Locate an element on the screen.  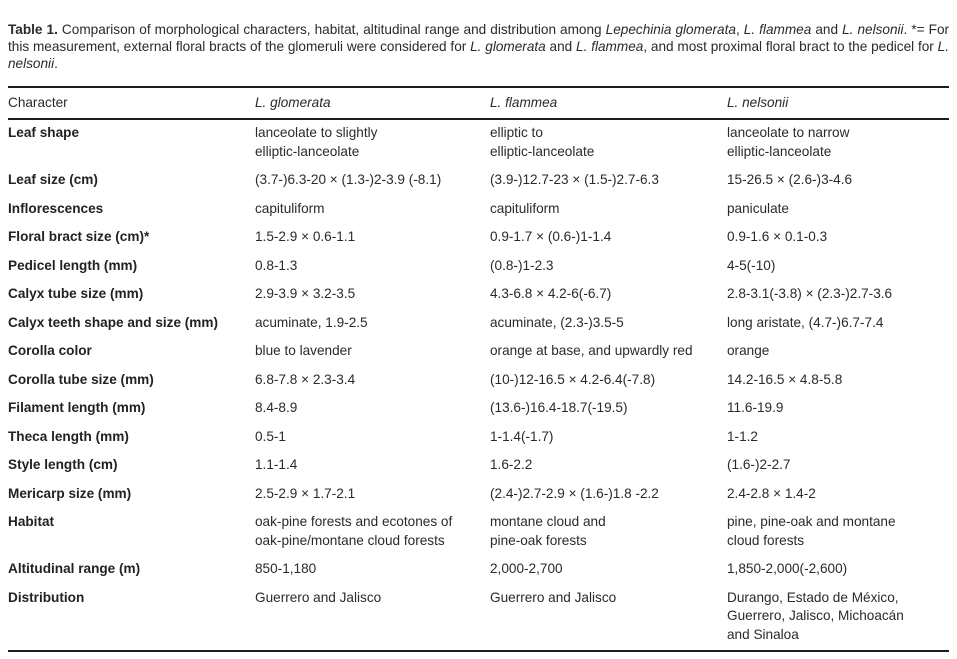
caption-label: Table 1. is located at coordinates (33, 29).